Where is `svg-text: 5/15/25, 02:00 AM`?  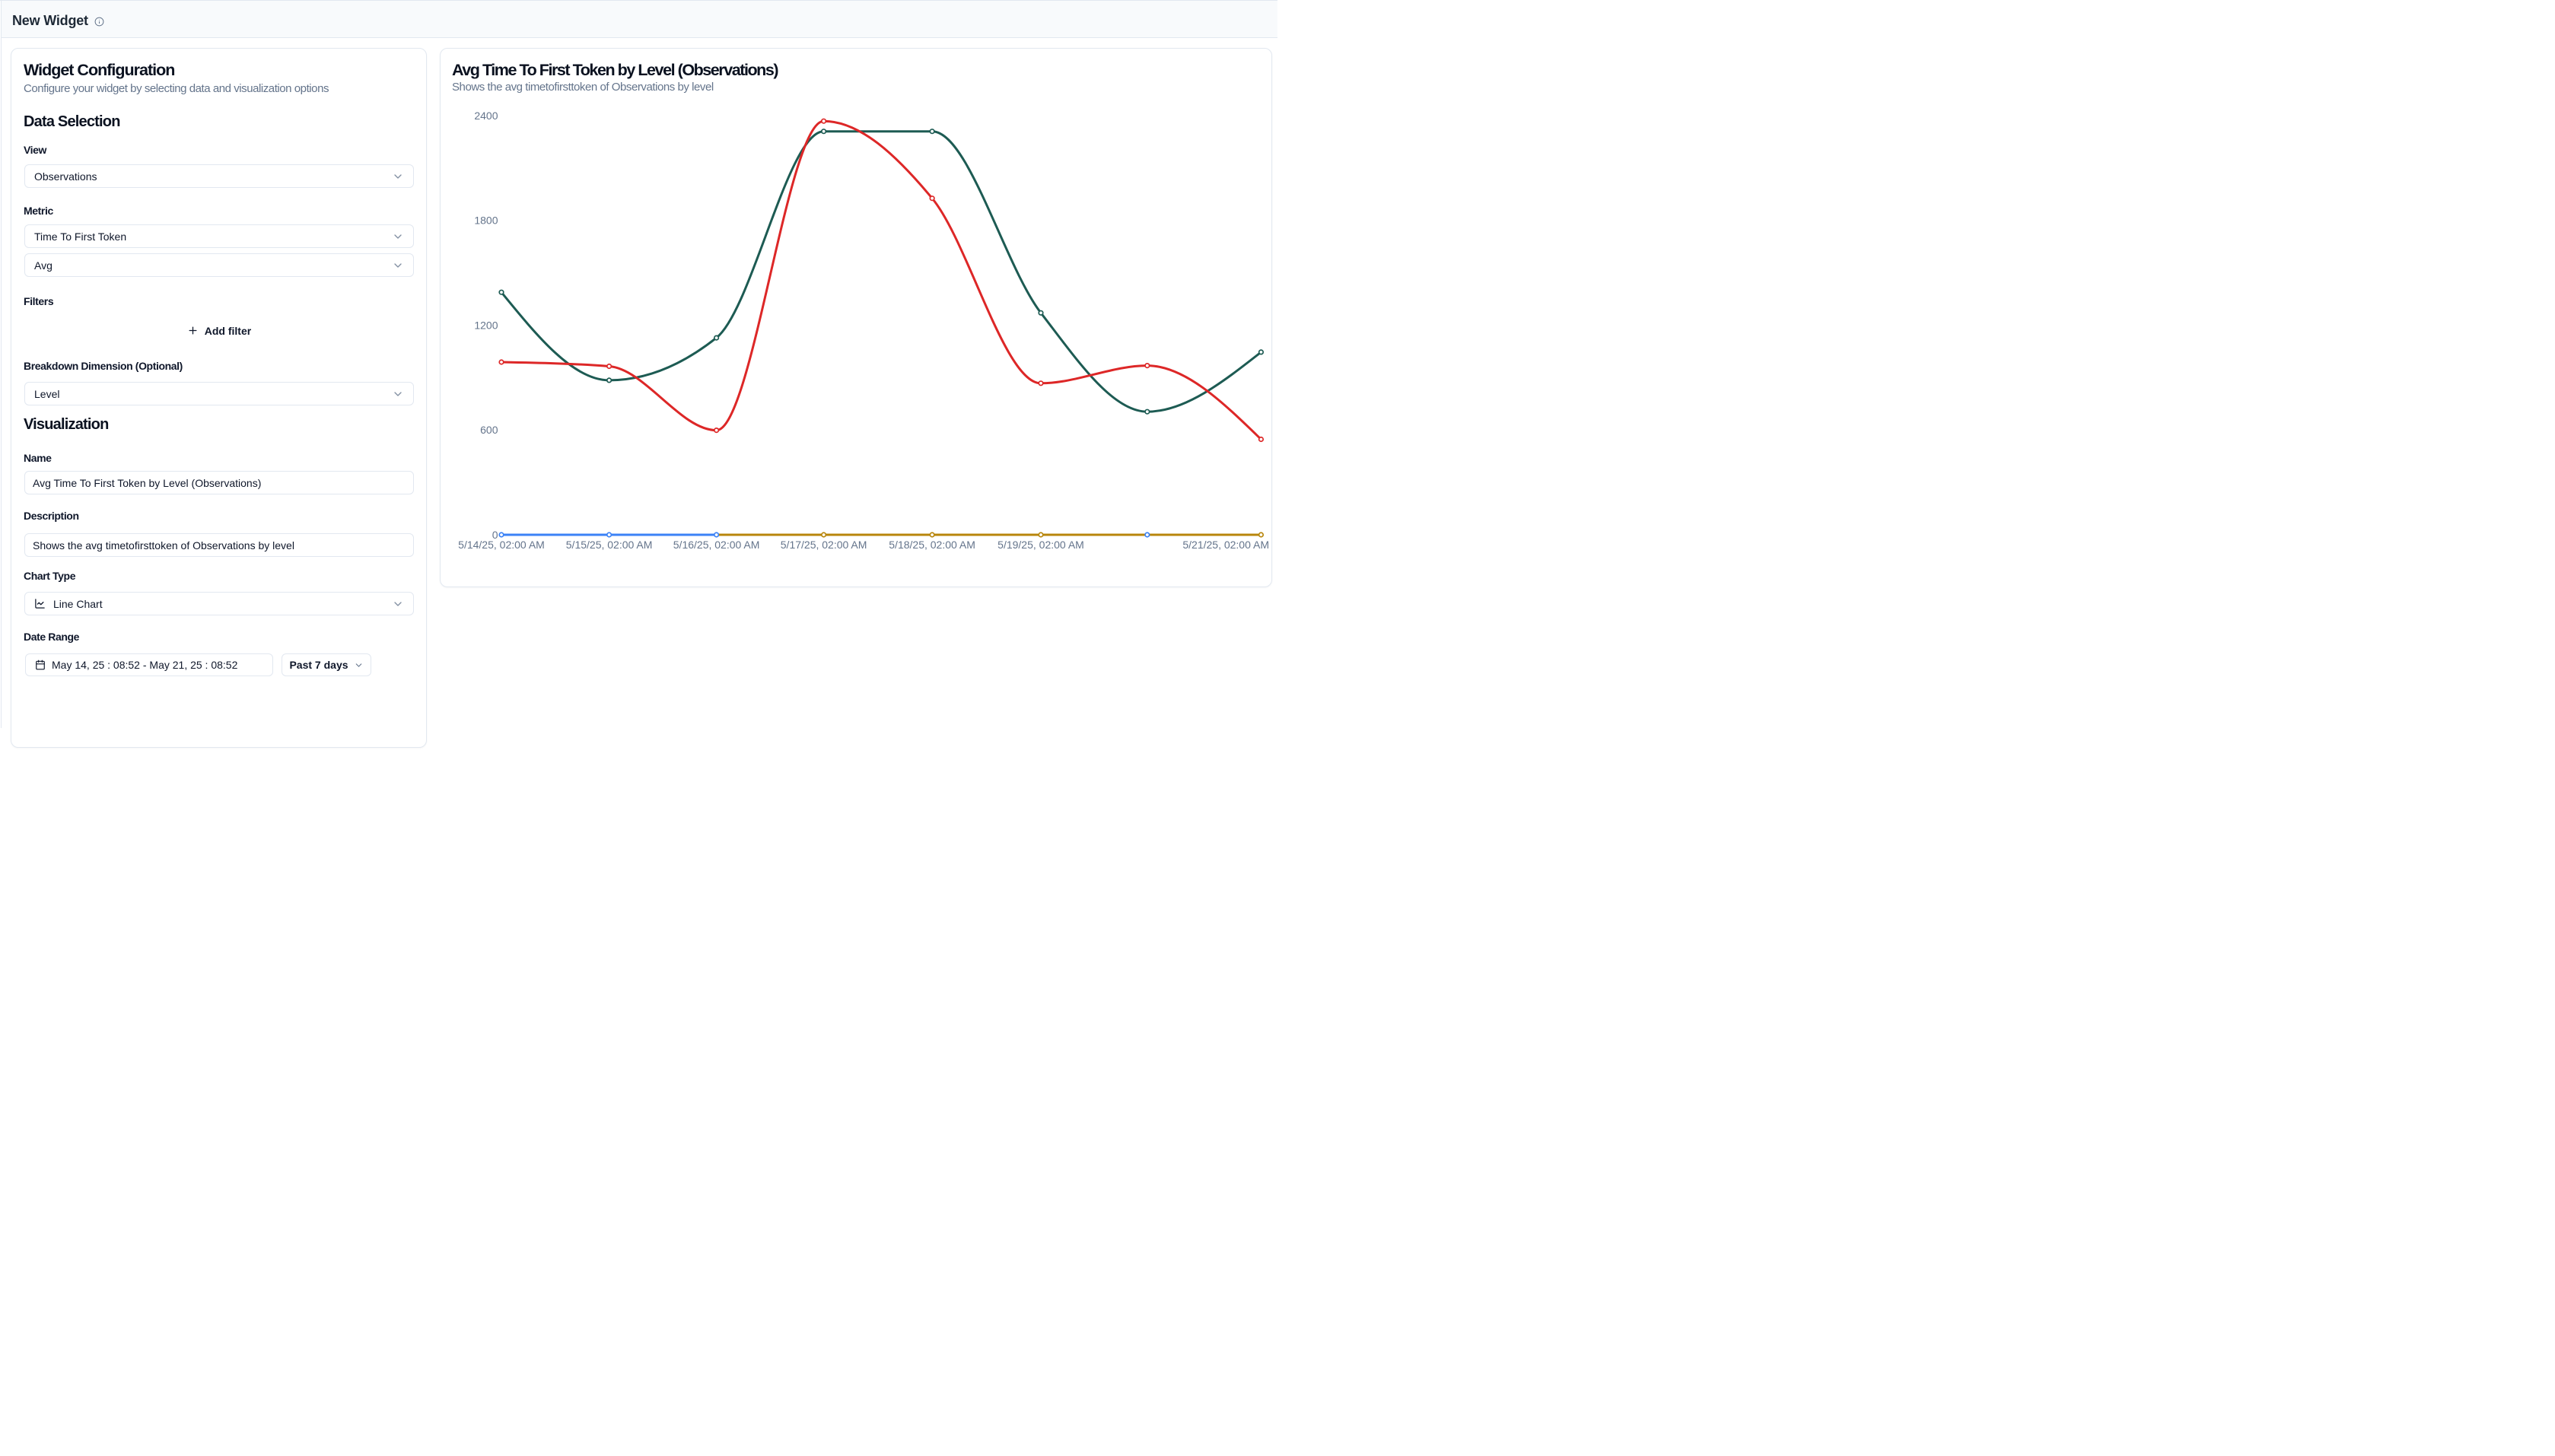 svg-text: 5/15/25, 02:00 AM is located at coordinates (609, 545).